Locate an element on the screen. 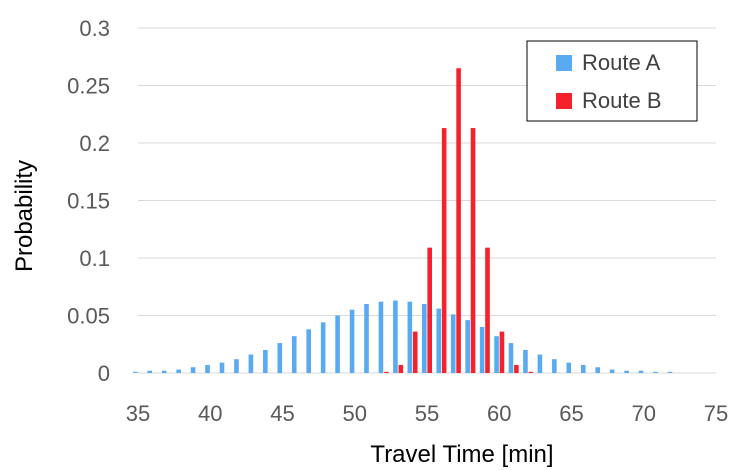  x-axis-ticks: 35 40 45 50 55 60 65 70 75 is located at coordinates (427, 413).